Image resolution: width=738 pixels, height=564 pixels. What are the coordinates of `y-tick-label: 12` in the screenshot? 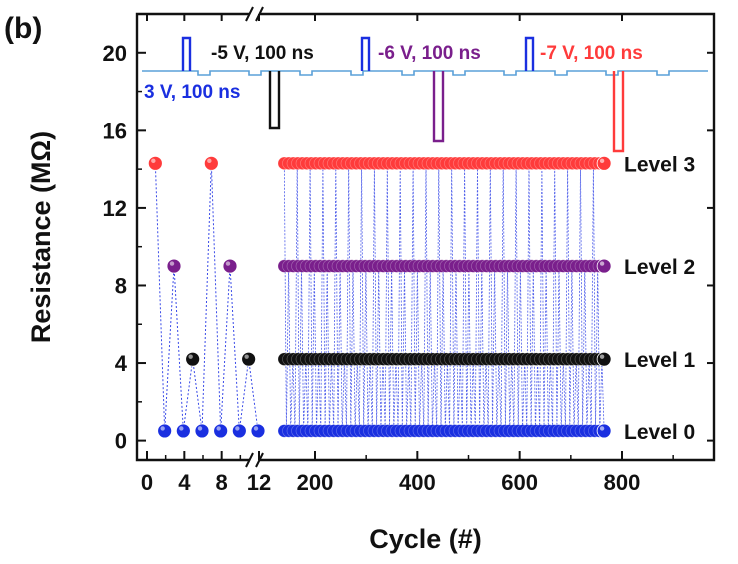 It's located at (115, 208).